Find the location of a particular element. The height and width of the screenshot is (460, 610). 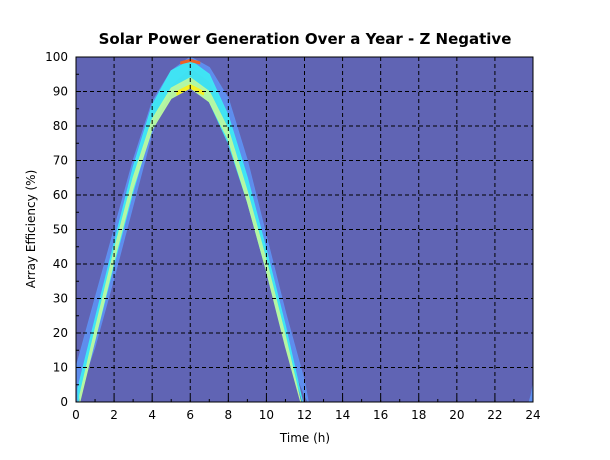

x-tick-label: 14 is located at coordinates (342, 415).